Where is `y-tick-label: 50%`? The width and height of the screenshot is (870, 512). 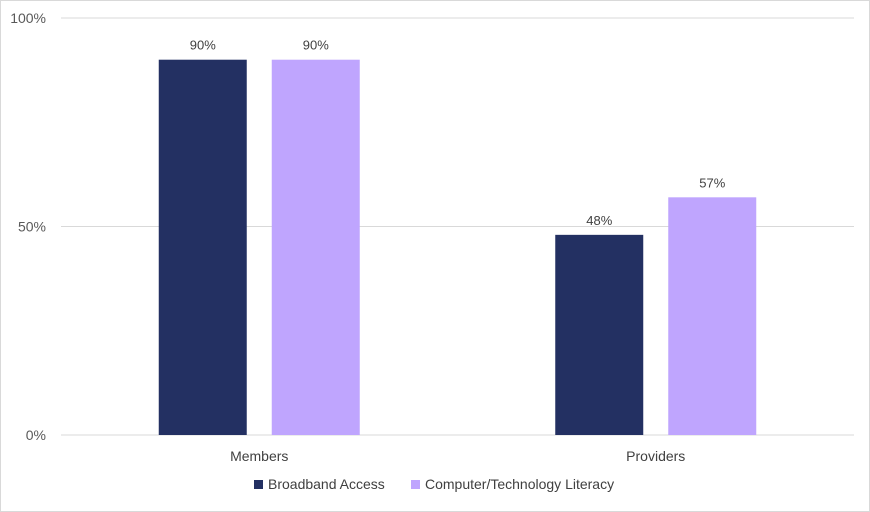
y-tick-label: 50% is located at coordinates (32, 227).